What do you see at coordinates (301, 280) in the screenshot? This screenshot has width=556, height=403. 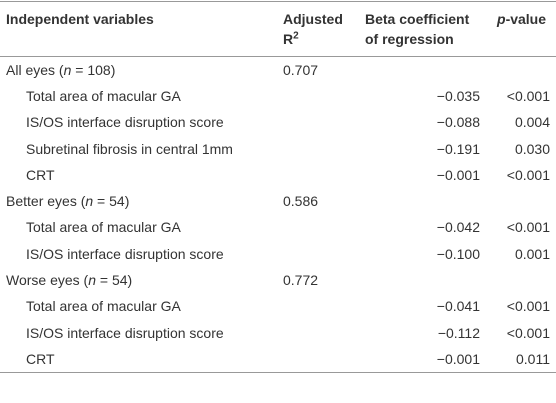 I see `adjusted-r2: 0.772` at bounding box center [301, 280].